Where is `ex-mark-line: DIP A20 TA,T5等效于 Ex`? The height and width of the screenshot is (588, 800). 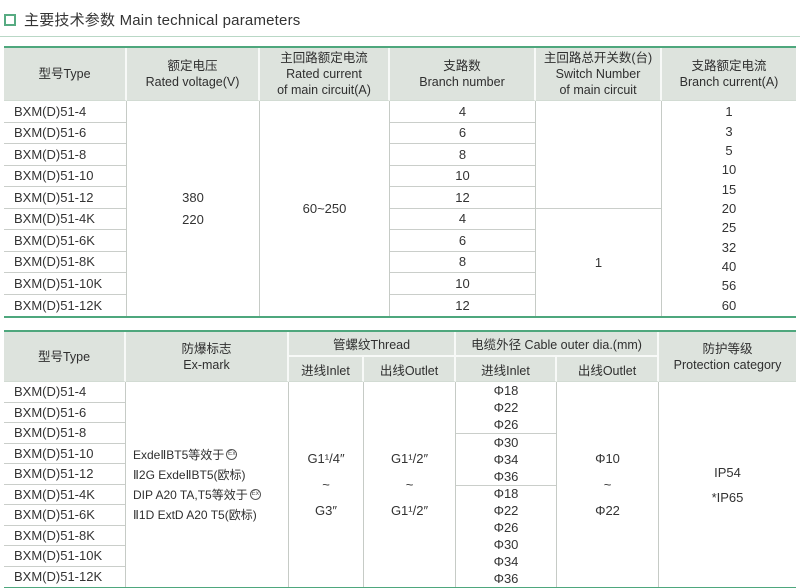 ex-mark-line: DIP A20 TA,T5等效于 Ex is located at coordinates (210, 495).